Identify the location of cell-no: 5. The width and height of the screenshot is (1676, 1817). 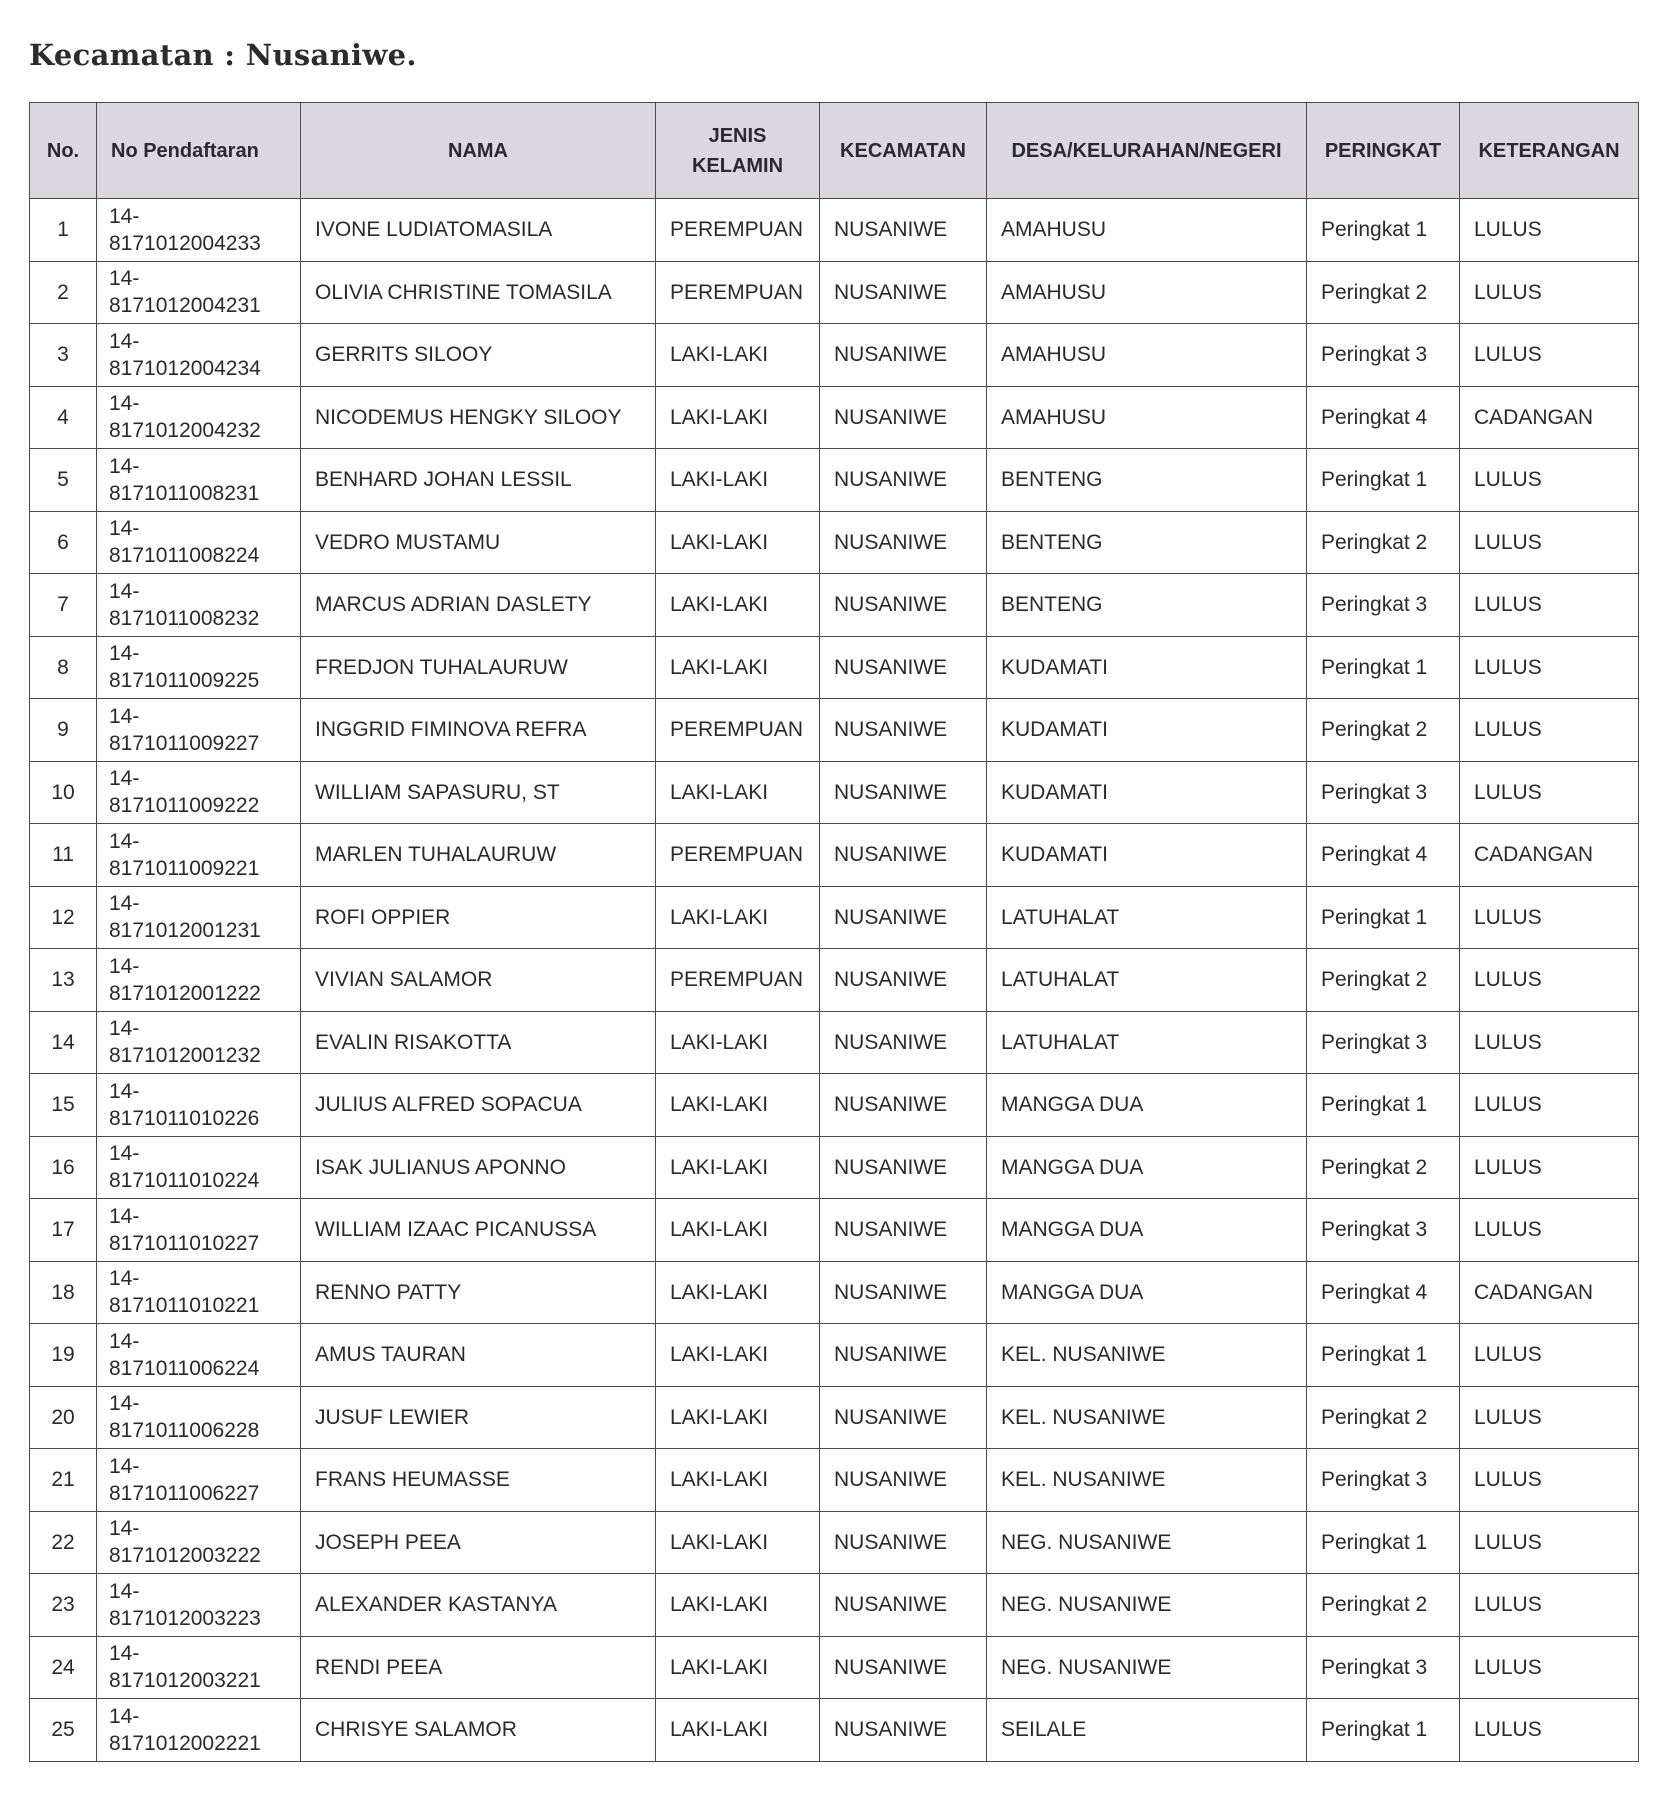
(63, 480).